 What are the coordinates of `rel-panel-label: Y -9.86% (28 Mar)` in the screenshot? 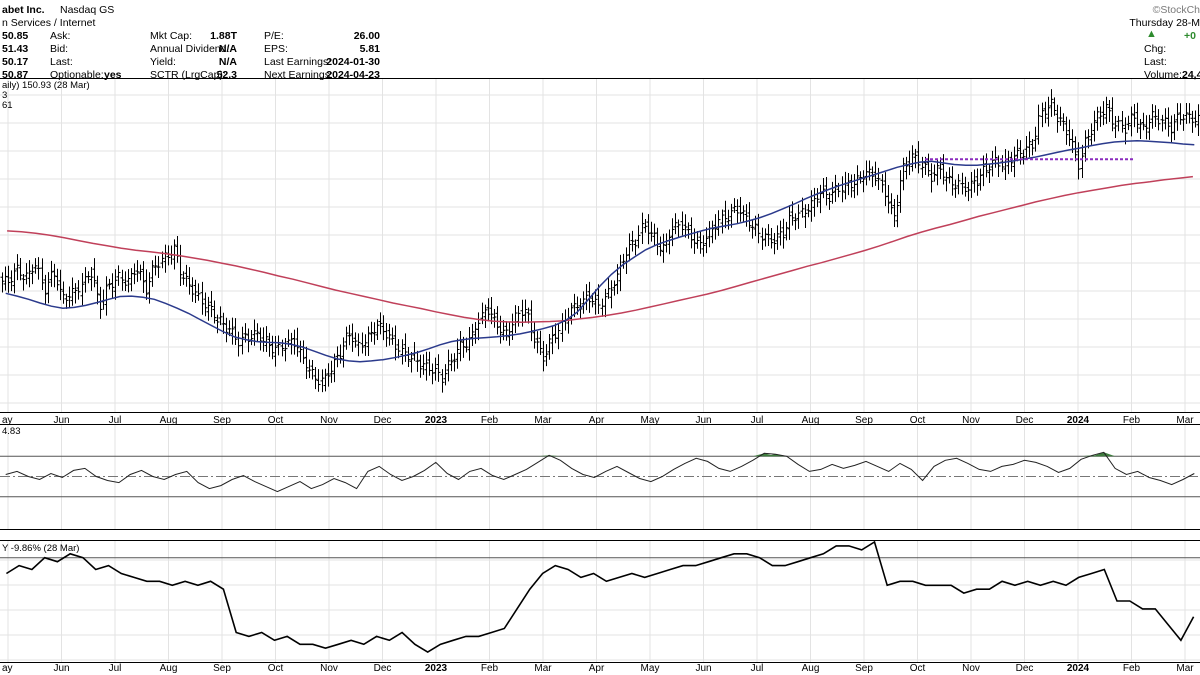 It's located at (40, 548).